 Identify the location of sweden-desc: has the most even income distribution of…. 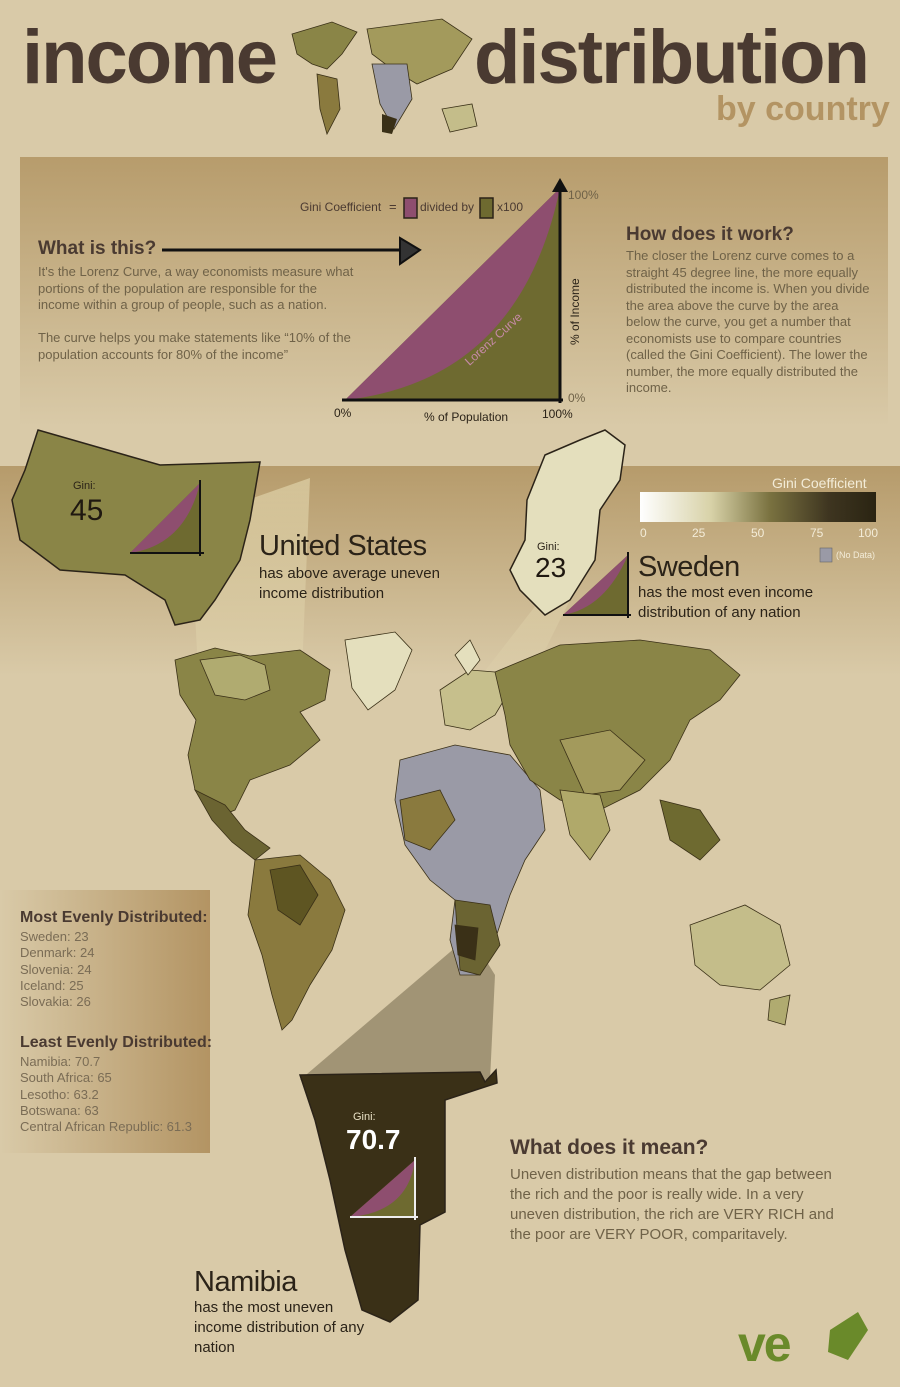
(726, 602).